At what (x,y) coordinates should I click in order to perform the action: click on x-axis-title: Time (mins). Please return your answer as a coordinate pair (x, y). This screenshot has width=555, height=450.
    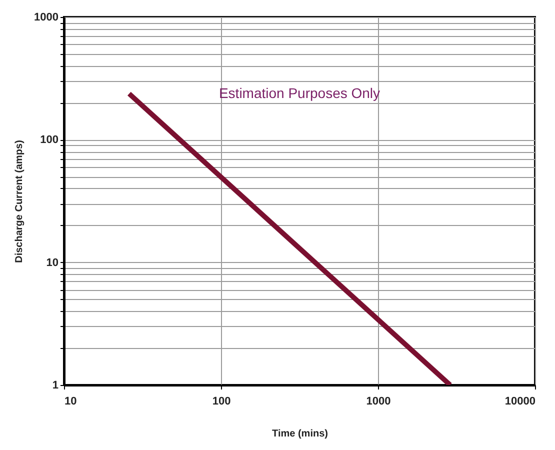
    Looking at the image, I should click on (300, 434).